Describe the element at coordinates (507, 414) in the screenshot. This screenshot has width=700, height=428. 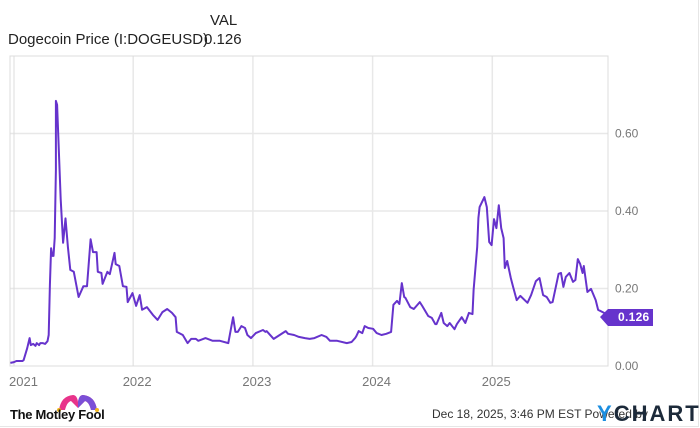
I see `timestamp-text: Dec 18, 2025, 3:46 PM EST` at that location.